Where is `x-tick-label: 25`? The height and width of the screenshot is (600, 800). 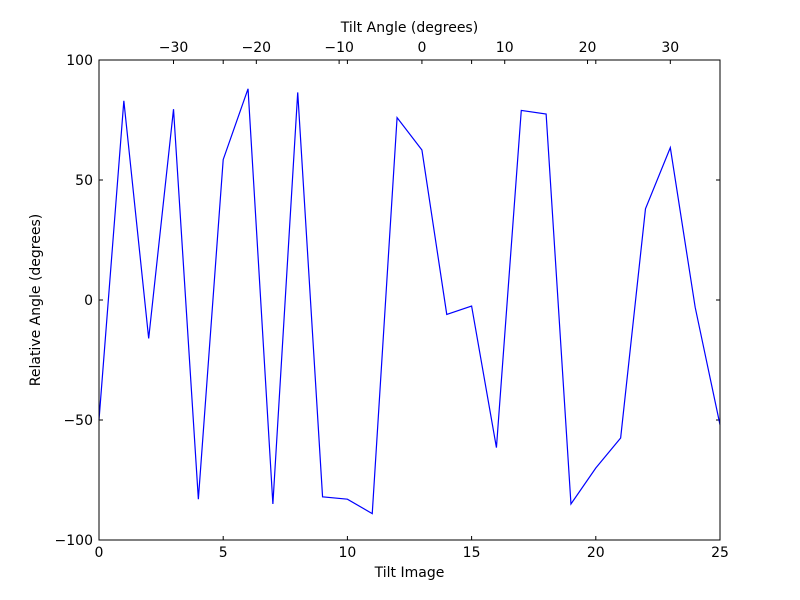 x-tick-label: 25 is located at coordinates (720, 553).